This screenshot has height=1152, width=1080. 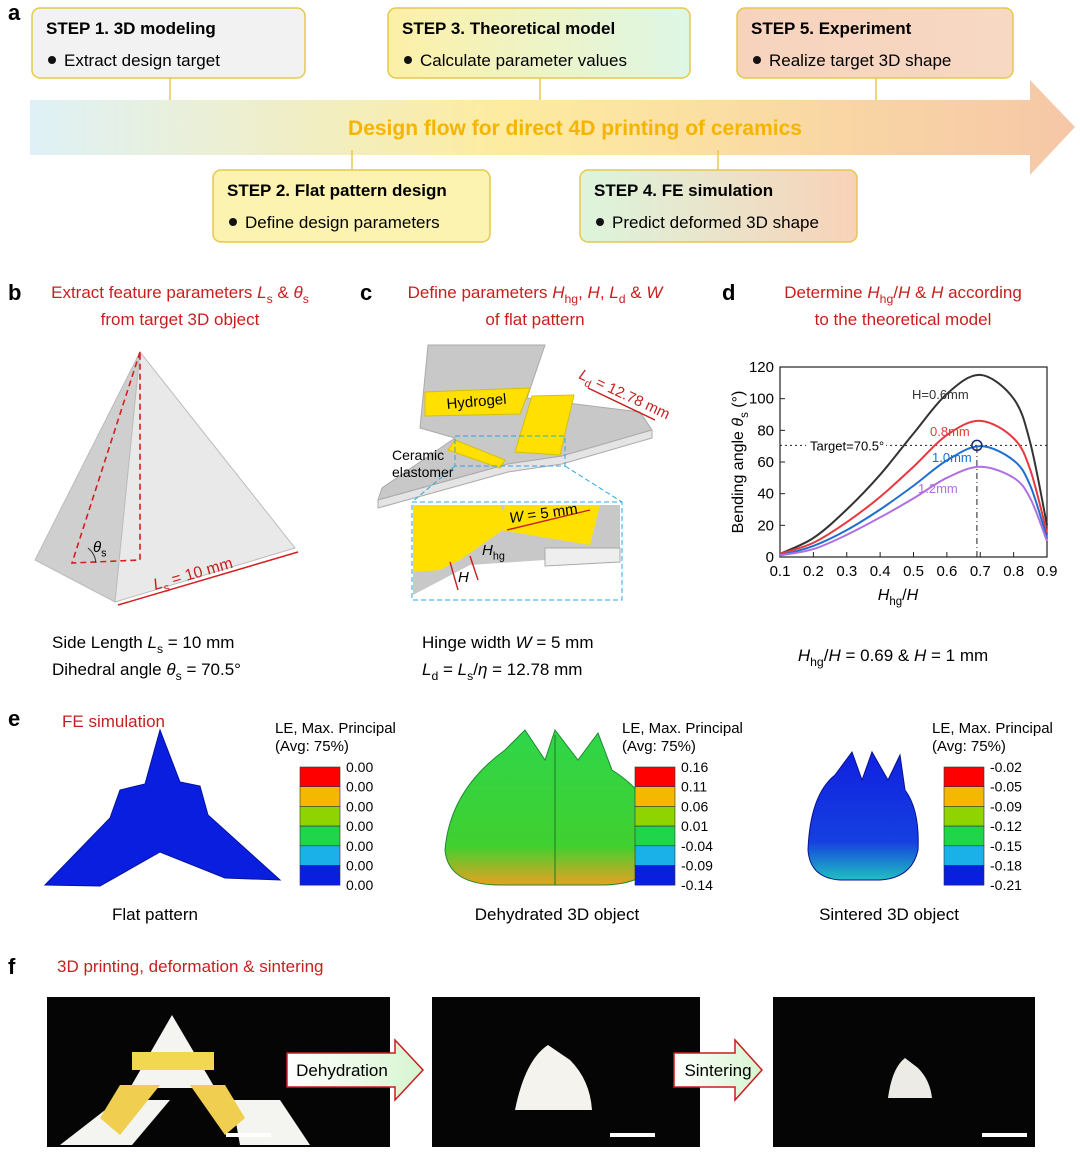 What do you see at coordinates (14, 12) in the screenshot?
I see `panel-label: a` at bounding box center [14, 12].